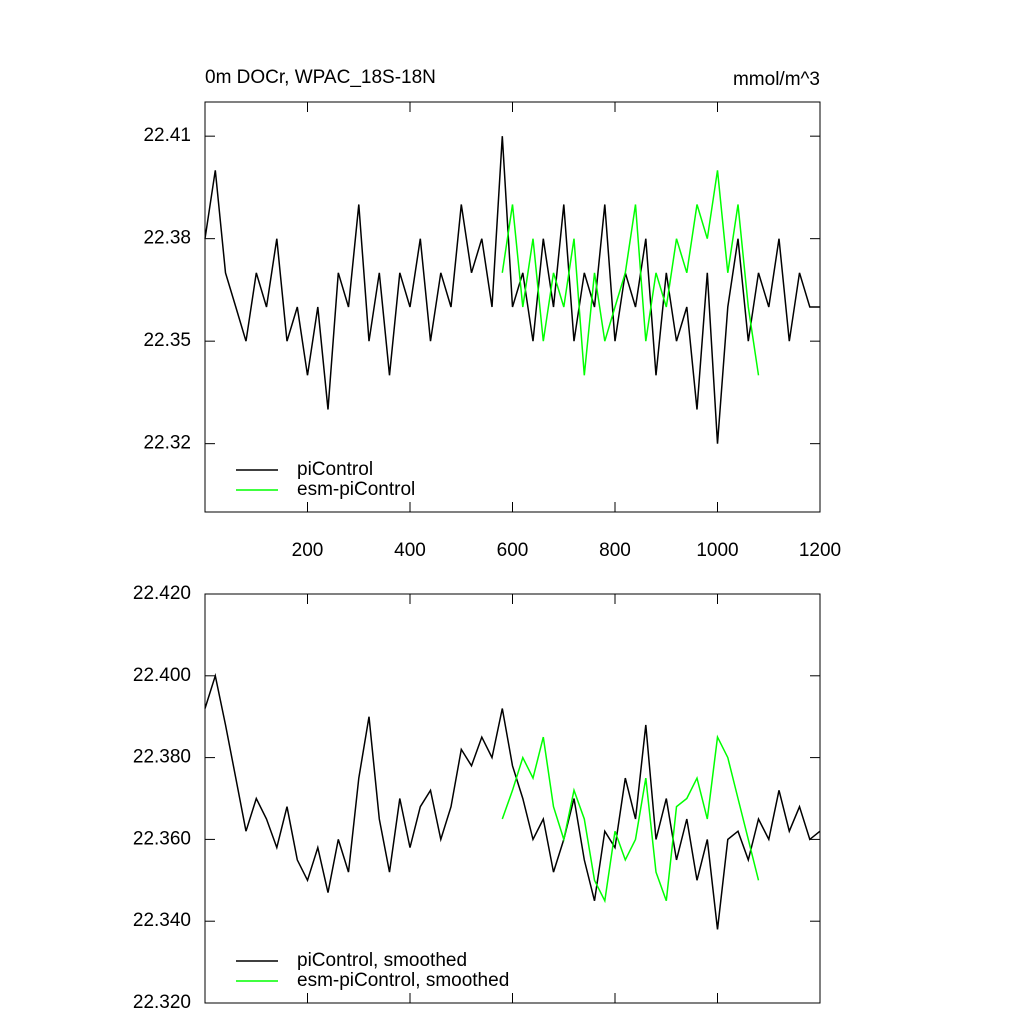 The height and width of the screenshot is (1024, 1024). Describe the element at coordinates (167, 238) in the screenshot. I see `y-tick-label: 22.38` at that location.